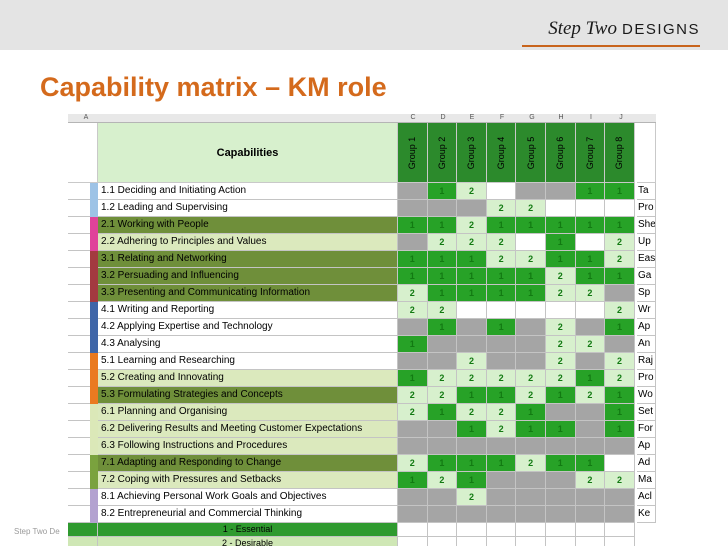 The height and width of the screenshot is (546, 728). I want to click on role-text-cell: Acl, so click(646, 497).